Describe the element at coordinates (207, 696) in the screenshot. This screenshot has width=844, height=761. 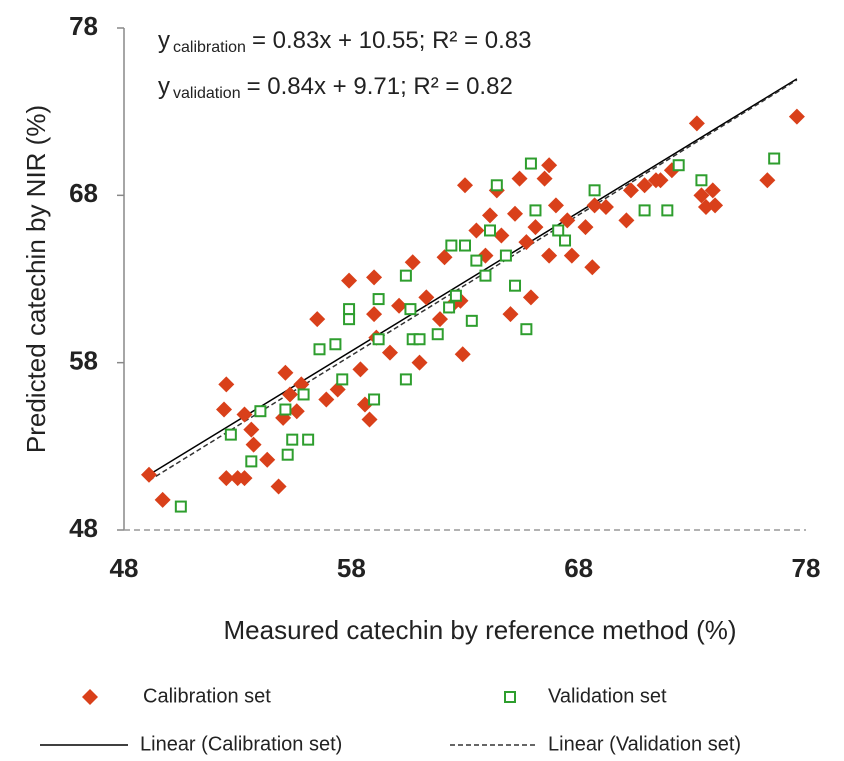
I see `legend-label: Calibration set` at that location.